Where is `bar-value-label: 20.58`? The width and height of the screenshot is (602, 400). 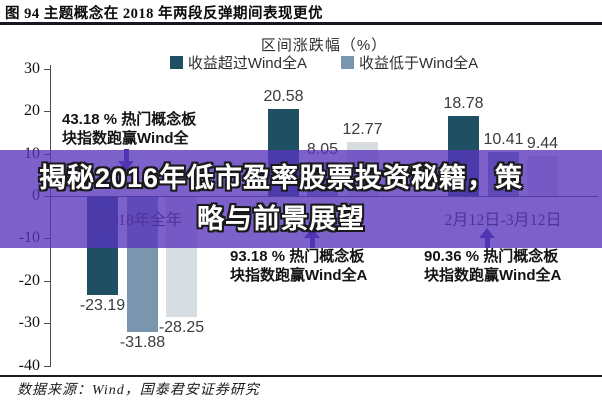
bar-value-label: 20.58 is located at coordinates (283, 96).